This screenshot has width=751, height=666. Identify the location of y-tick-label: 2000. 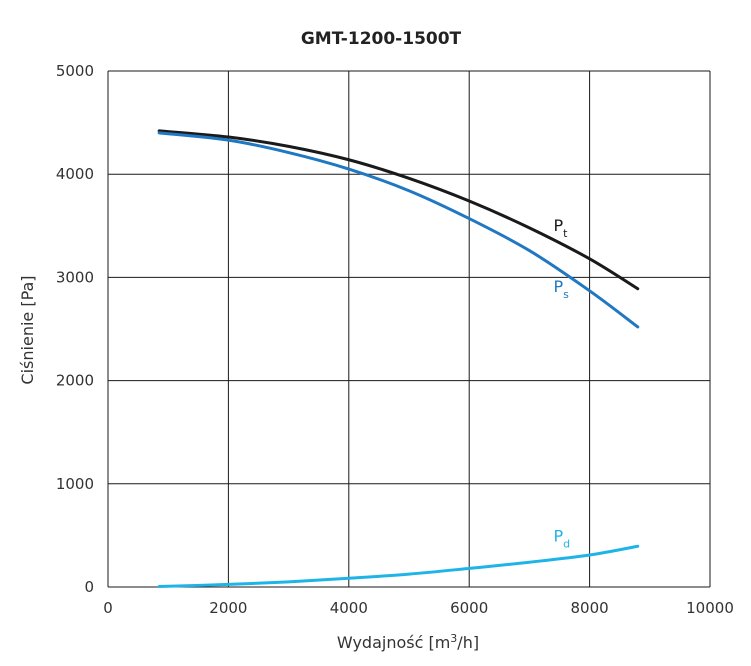
(75, 381).